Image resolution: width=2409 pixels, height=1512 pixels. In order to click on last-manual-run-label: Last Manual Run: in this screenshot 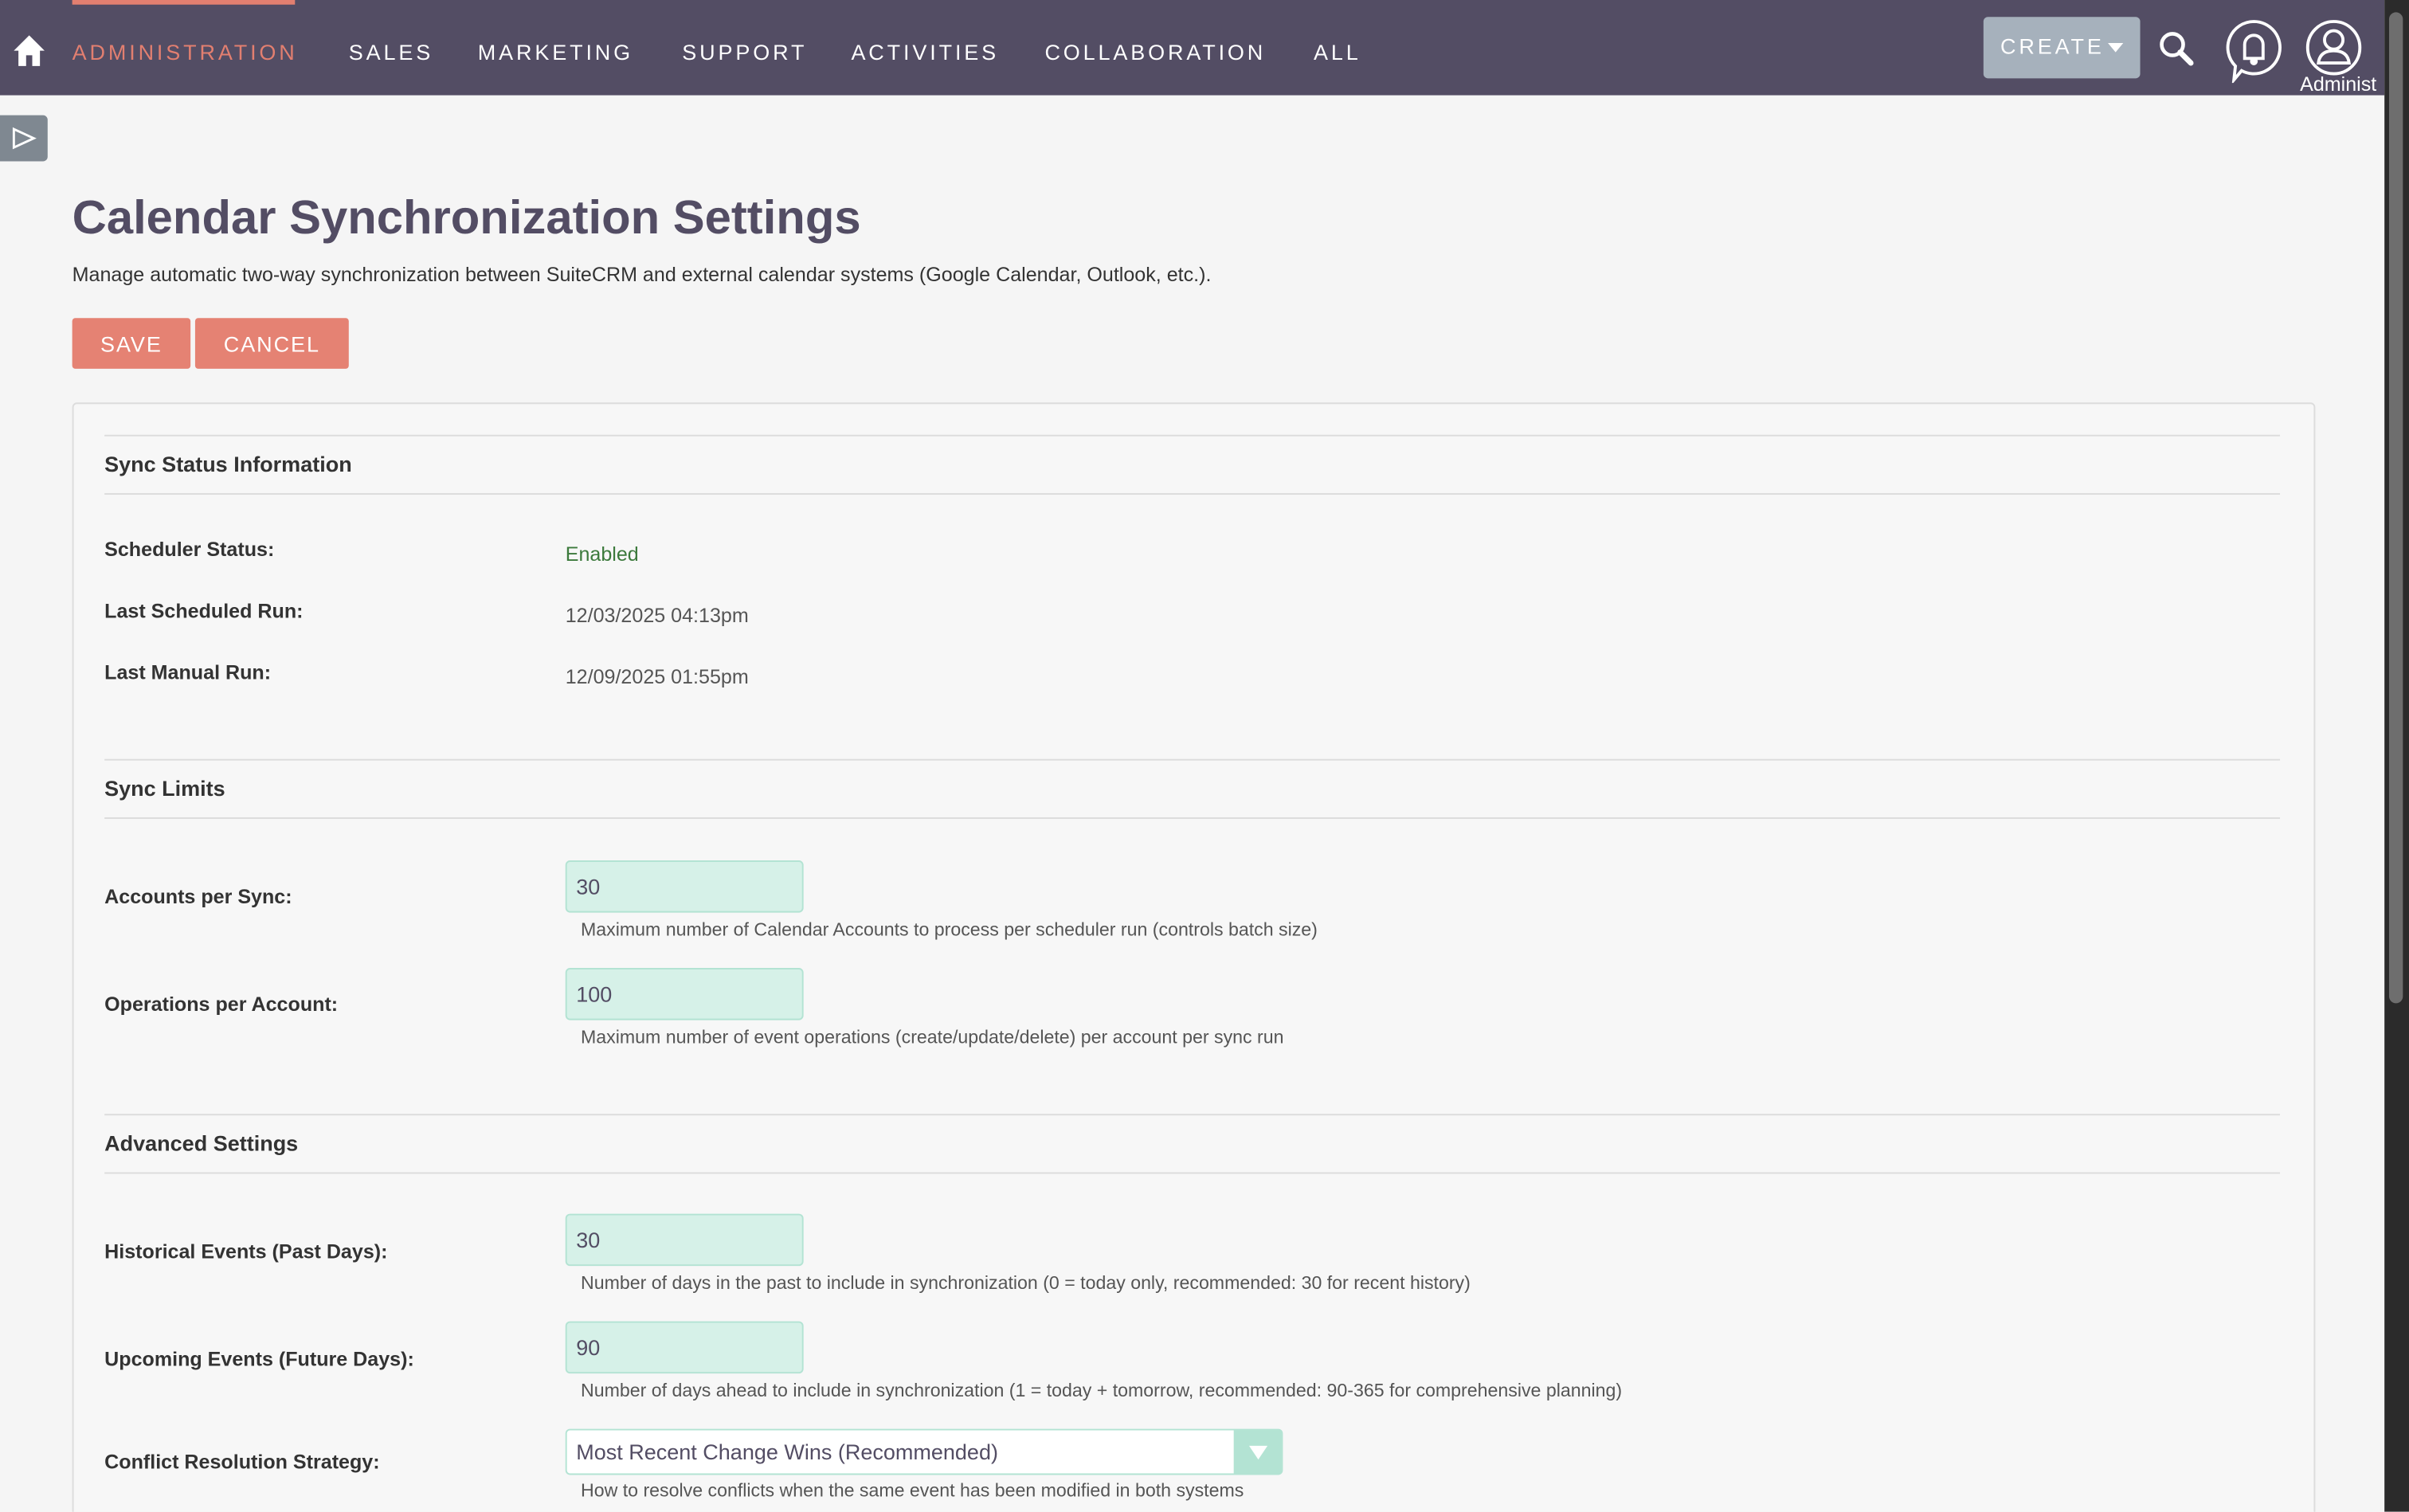, I will do `click(188, 672)`.